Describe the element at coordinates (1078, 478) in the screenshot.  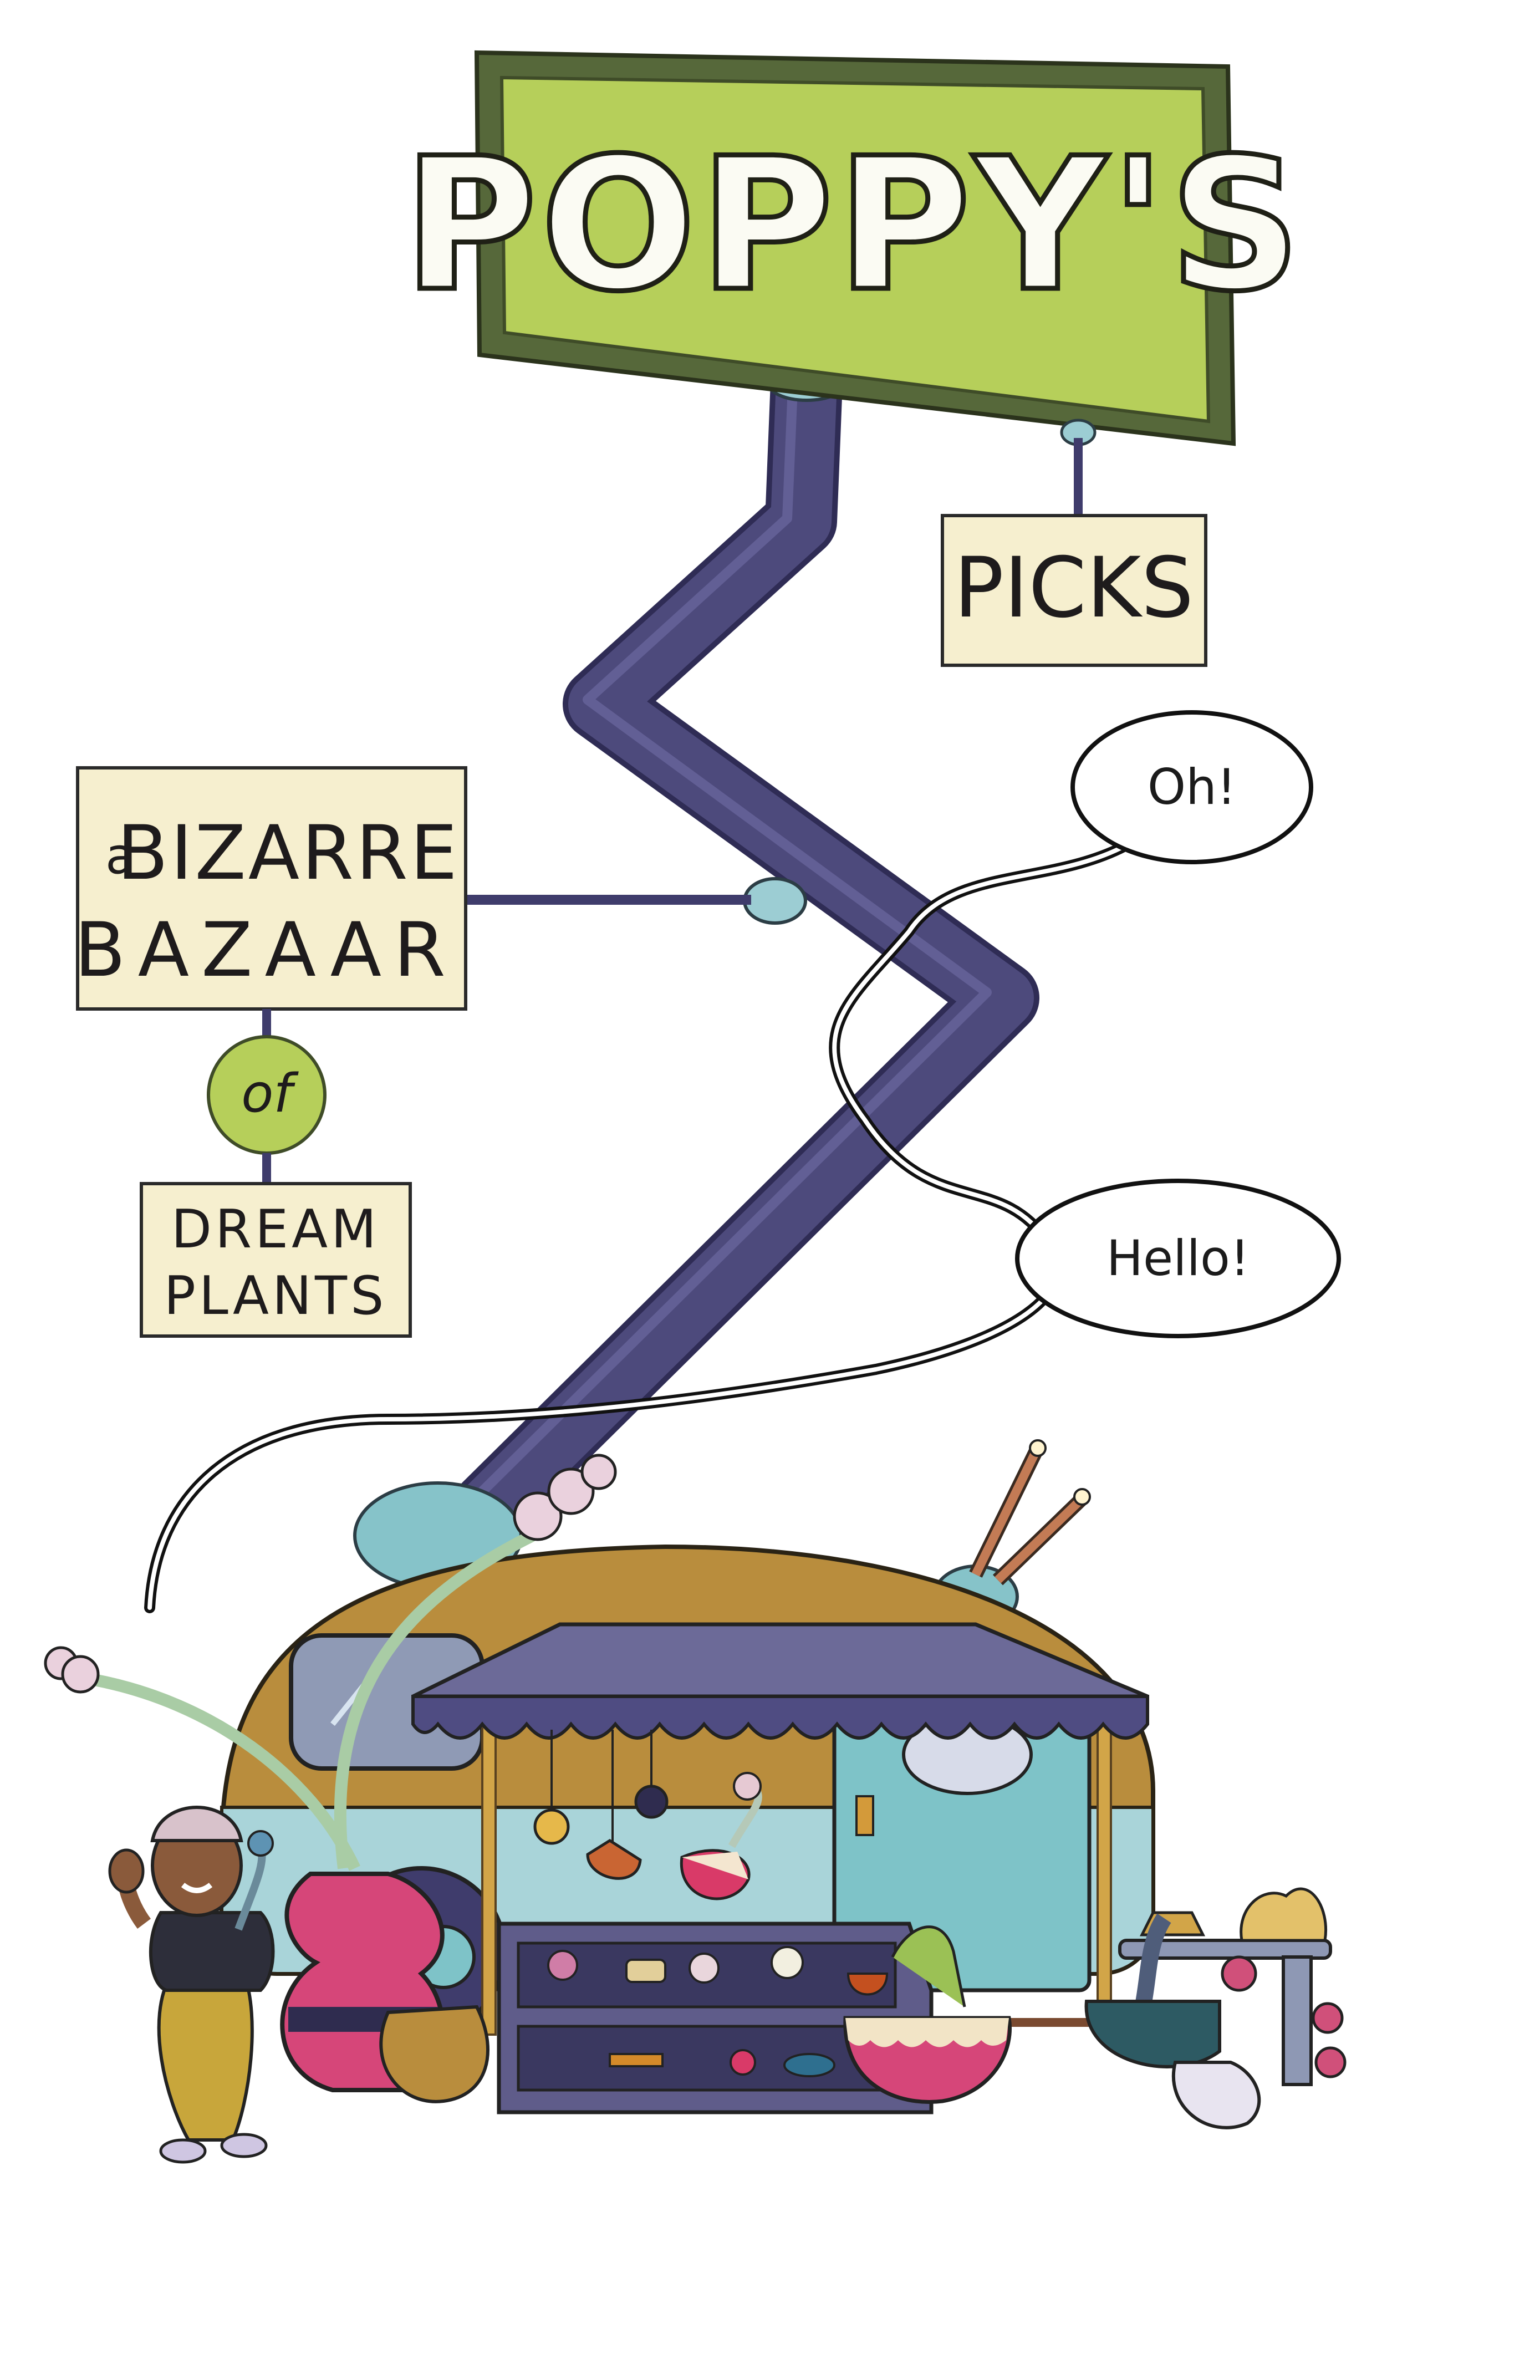
I see `picks-connector` at that location.